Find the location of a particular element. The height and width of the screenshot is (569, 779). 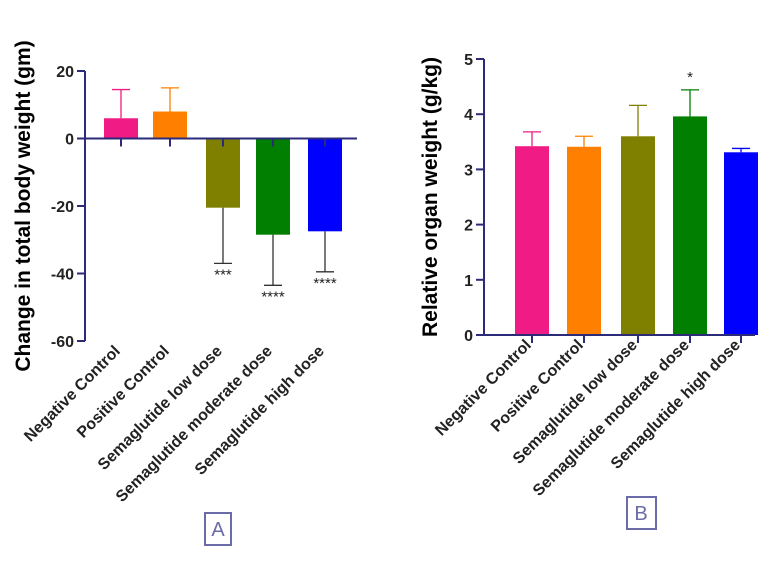

y-tick-label: 2 is located at coordinates (468, 226).